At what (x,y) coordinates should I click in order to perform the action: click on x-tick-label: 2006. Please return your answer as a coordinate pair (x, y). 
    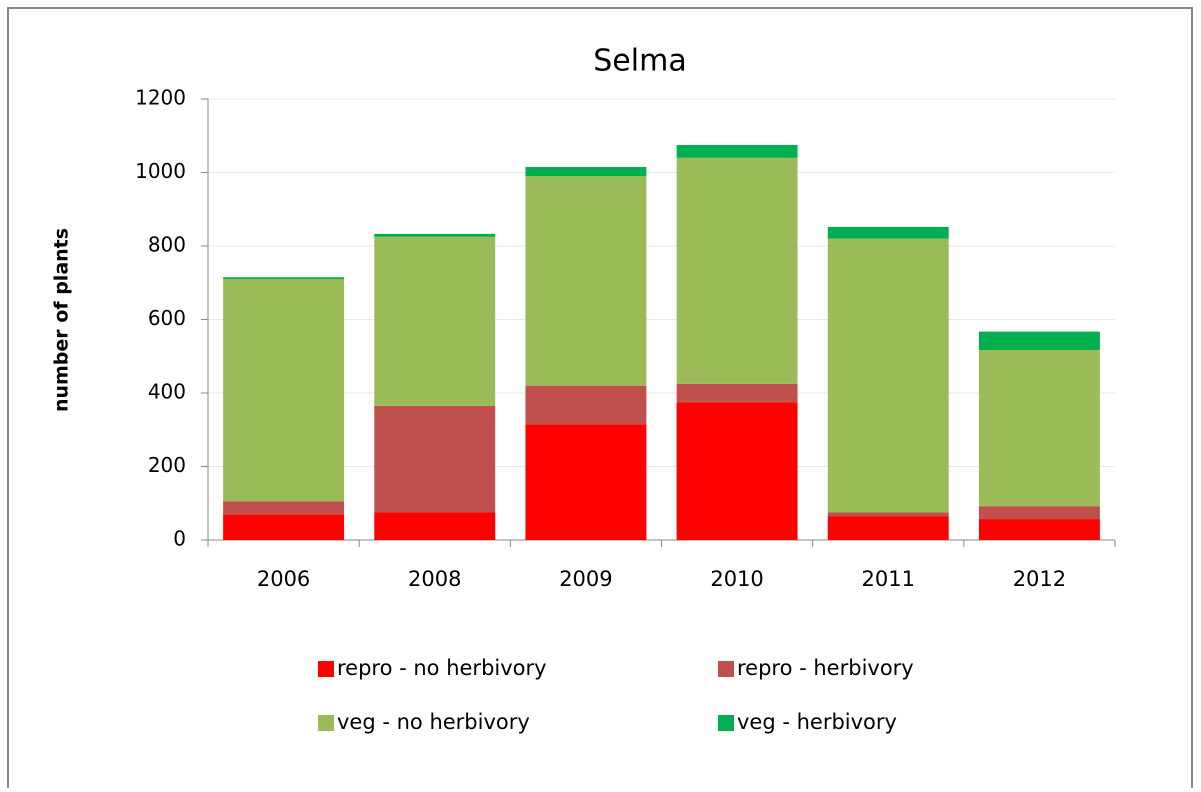
    Looking at the image, I should click on (283, 579).